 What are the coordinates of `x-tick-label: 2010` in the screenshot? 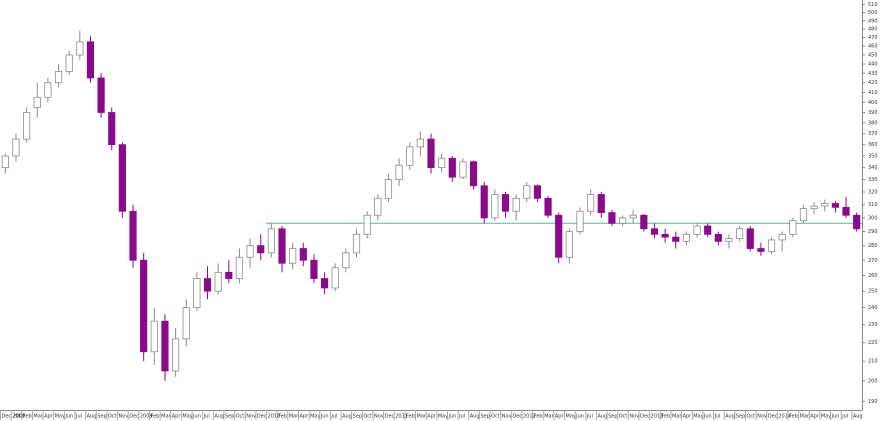 It's located at (274, 417).